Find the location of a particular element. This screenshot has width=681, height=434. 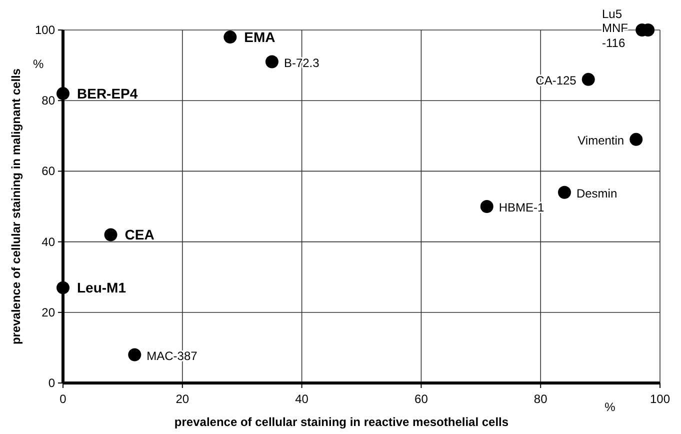

annotation: Desmin is located at coordinates (597, 193).